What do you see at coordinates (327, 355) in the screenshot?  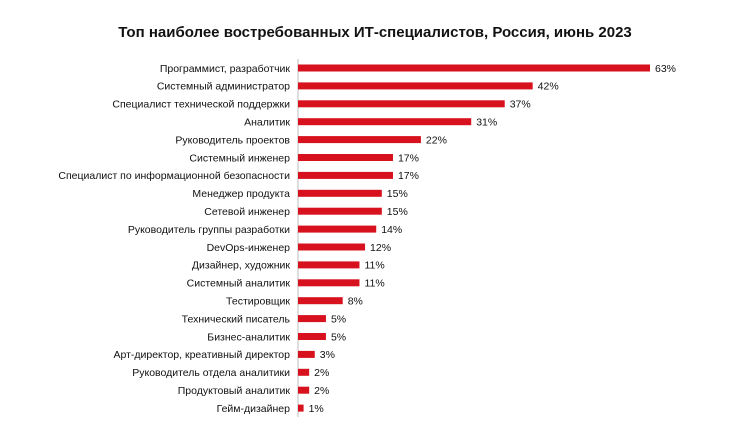 I see `value-label: 3%` at bounding box center [327, 355].